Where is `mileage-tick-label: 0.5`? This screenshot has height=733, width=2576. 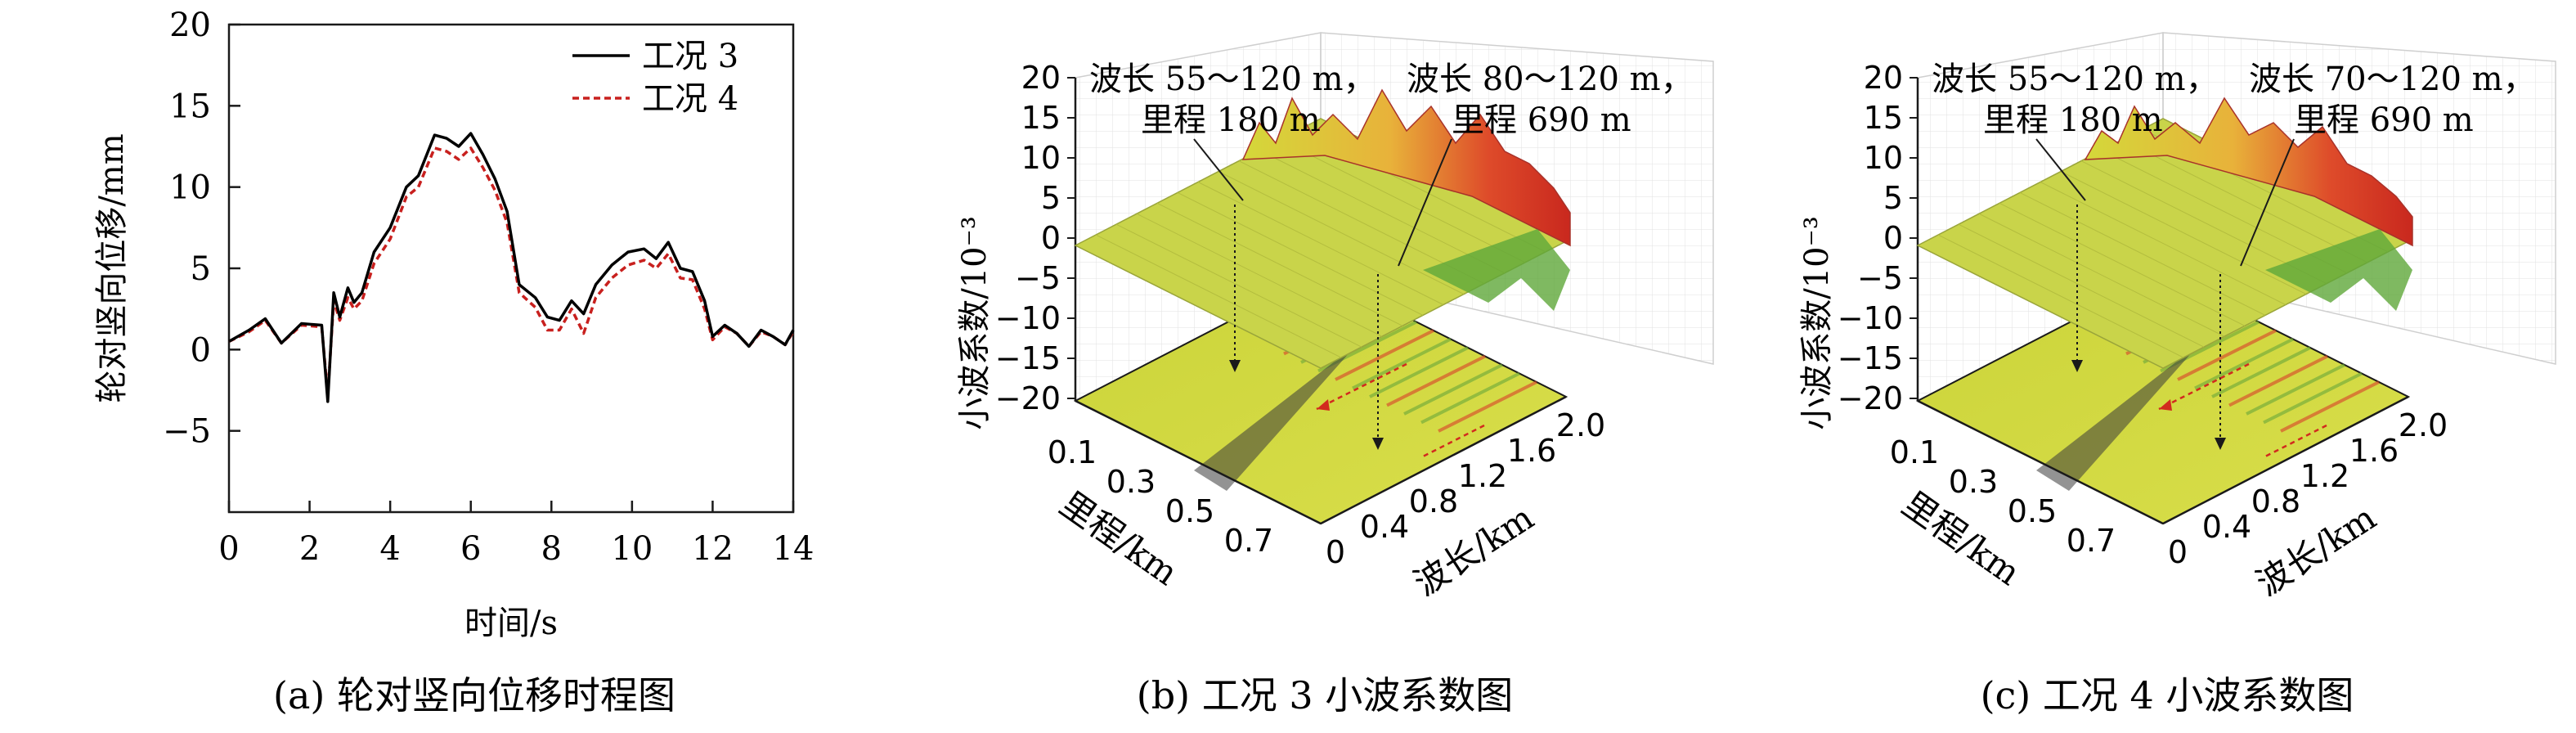
mileage-tick-label: 0.5 is located at coordinates (2033, 511).